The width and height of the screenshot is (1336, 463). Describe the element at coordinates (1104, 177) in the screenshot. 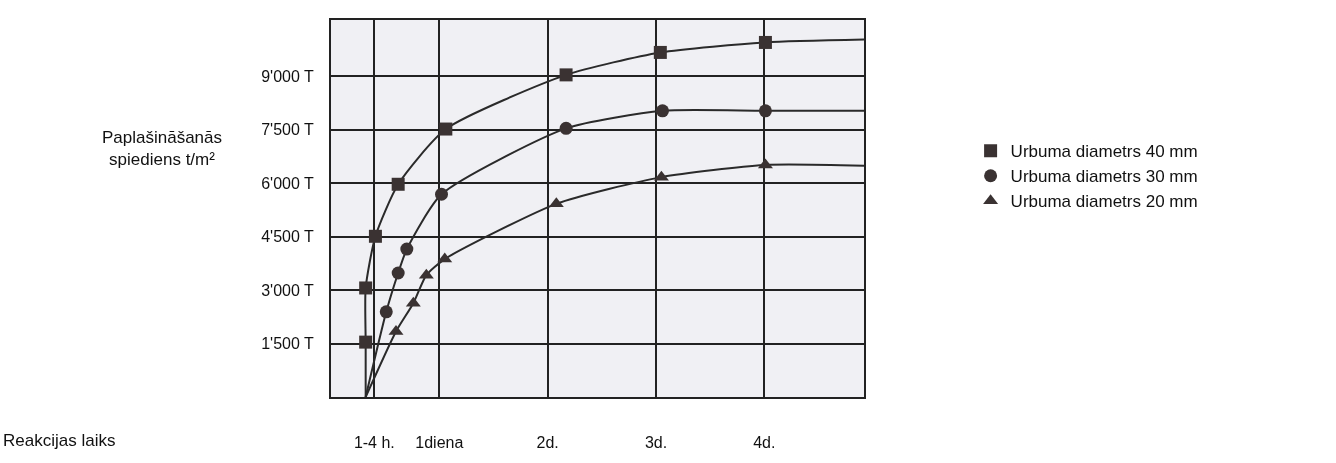

I see `legend-label: Urbuma diametrs 30 mm` at that location.